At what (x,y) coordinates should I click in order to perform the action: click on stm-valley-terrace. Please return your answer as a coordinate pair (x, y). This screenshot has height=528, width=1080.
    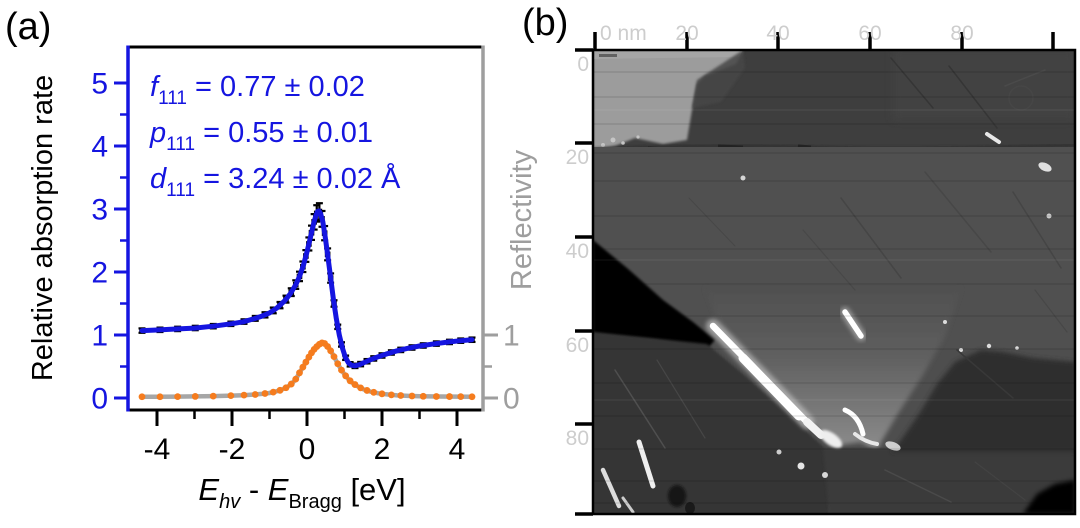
    Looking at the image, I should click on (833, 370).